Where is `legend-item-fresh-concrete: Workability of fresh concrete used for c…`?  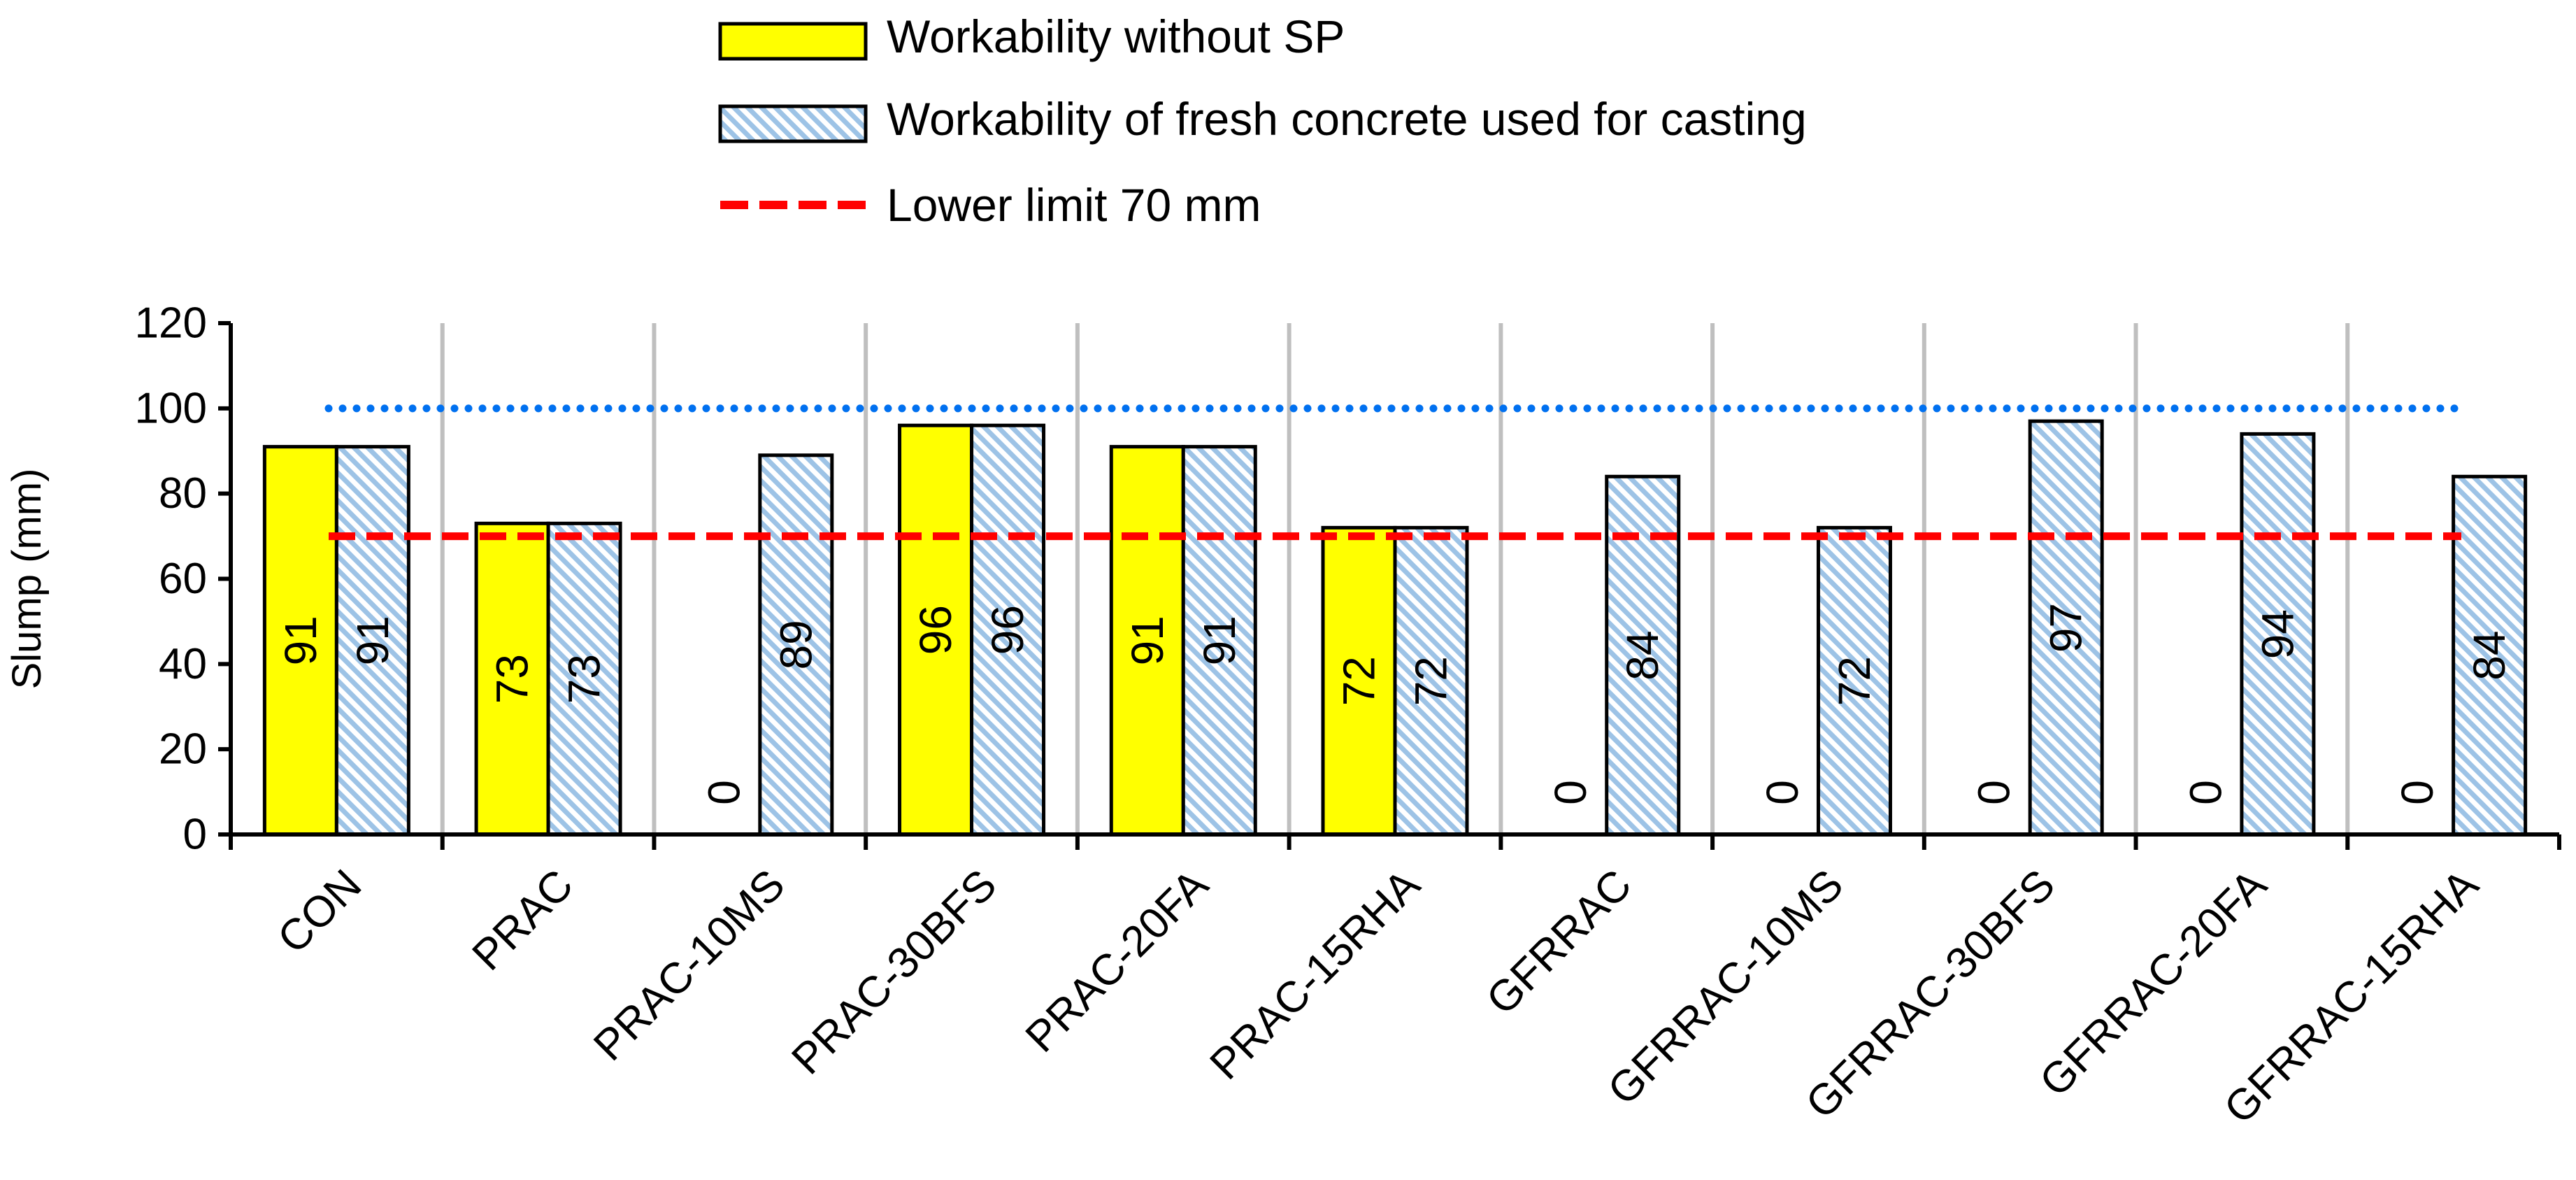 legend-item-fresh-concrete: Workability of fresh concrete used for c… is located at coordinates (1262, 119).